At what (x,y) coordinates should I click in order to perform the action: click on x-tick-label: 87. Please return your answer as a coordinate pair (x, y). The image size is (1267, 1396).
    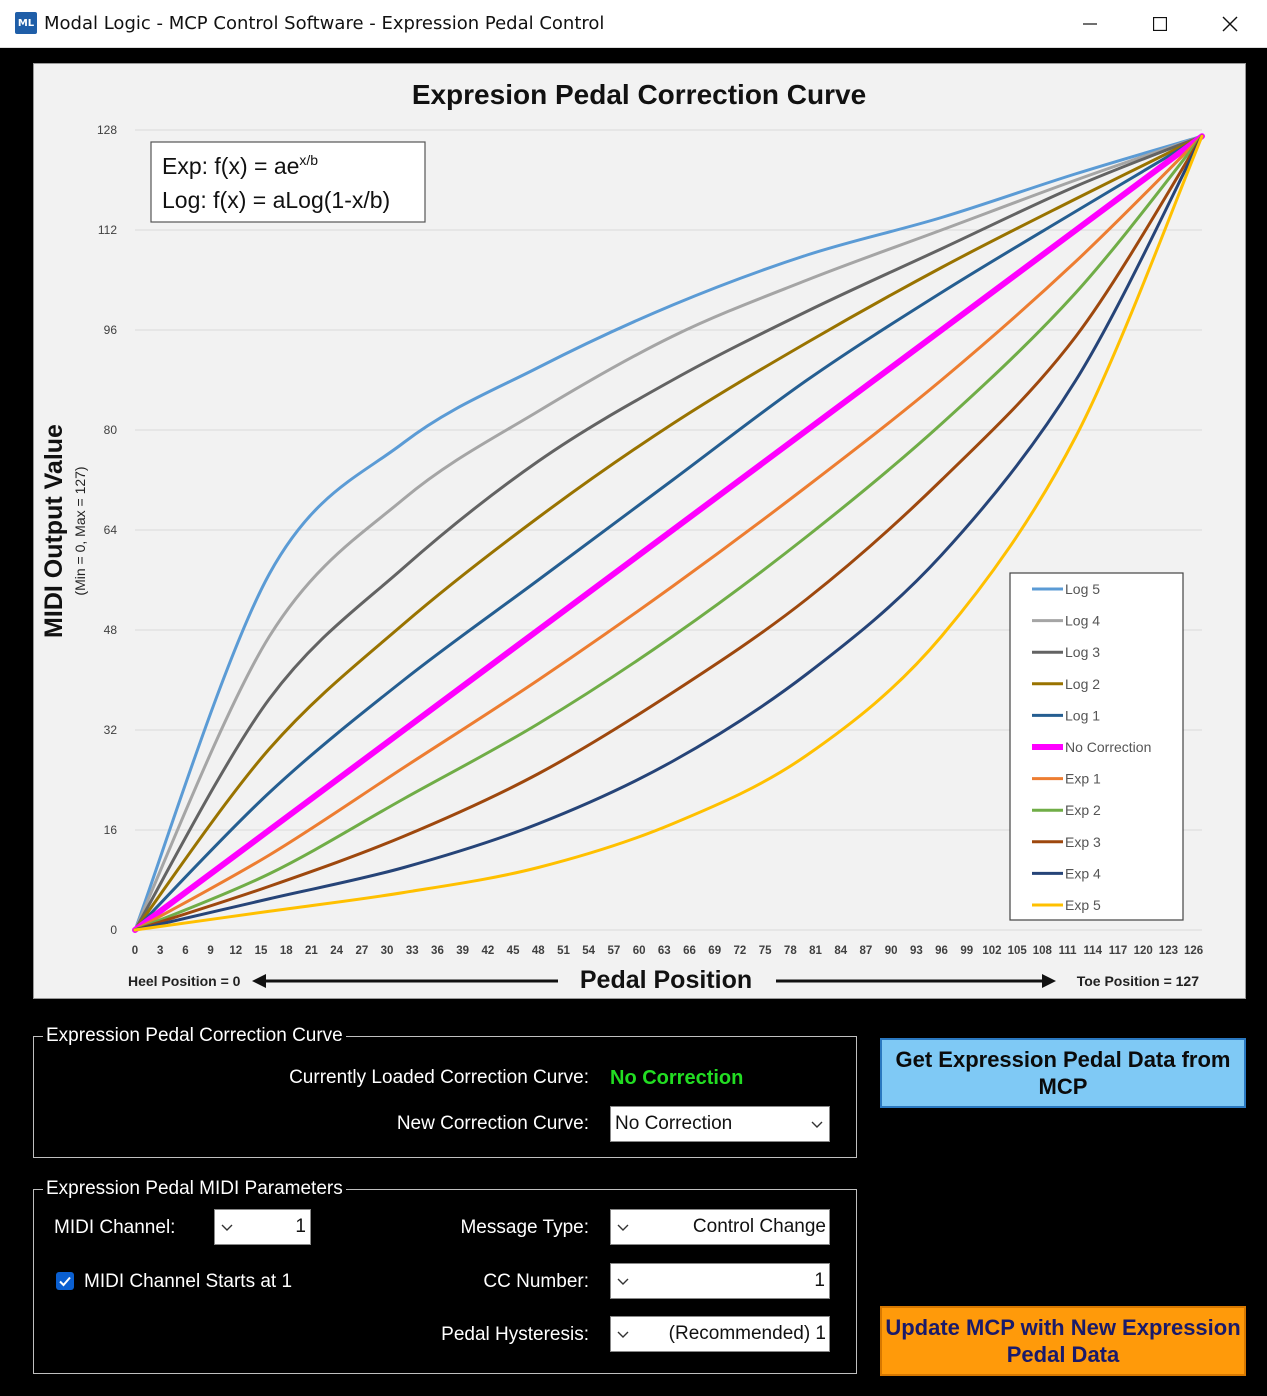
    Looking at the image, I should click on (866, 951).